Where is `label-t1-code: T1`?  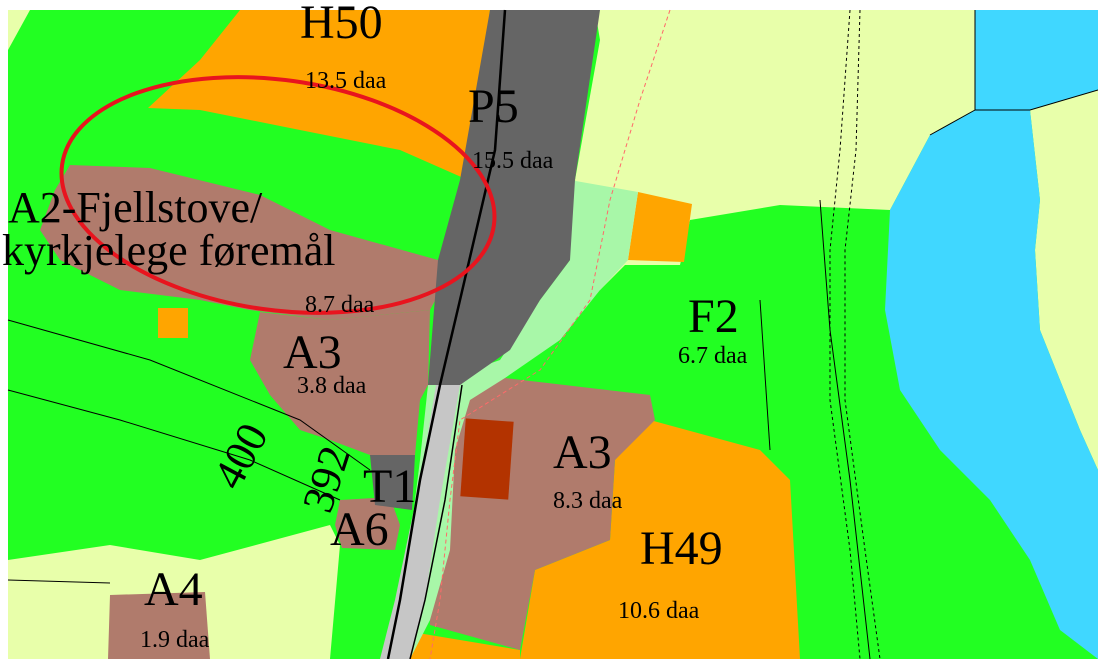 label-t1-code: T1 is located at coordinates (389, 486).